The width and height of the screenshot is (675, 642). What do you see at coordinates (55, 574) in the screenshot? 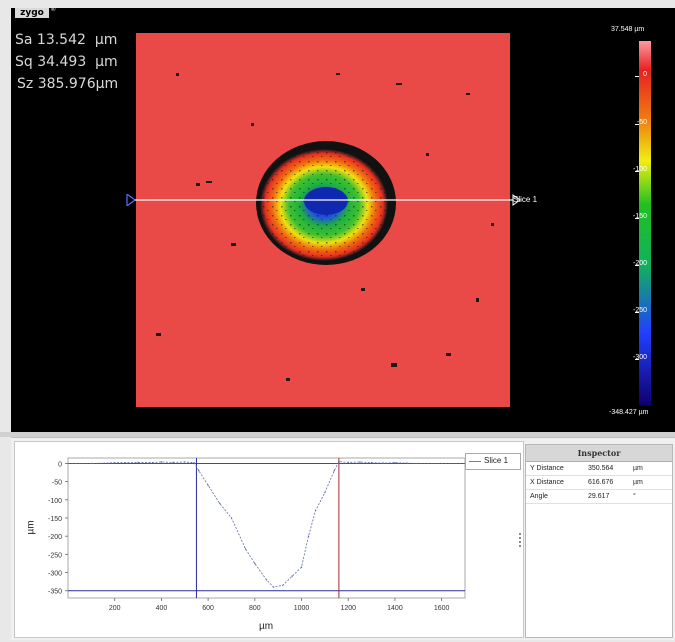
I see `y-tick-label: -300` at bounding box center [55, 574].